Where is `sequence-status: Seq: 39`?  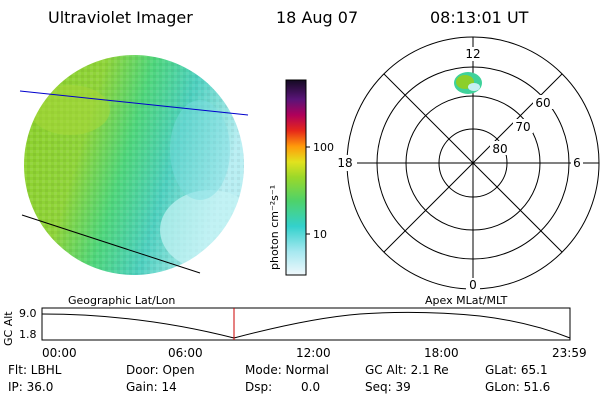 sequence-status: Seq: 39 is located at coordinates (388, 387).